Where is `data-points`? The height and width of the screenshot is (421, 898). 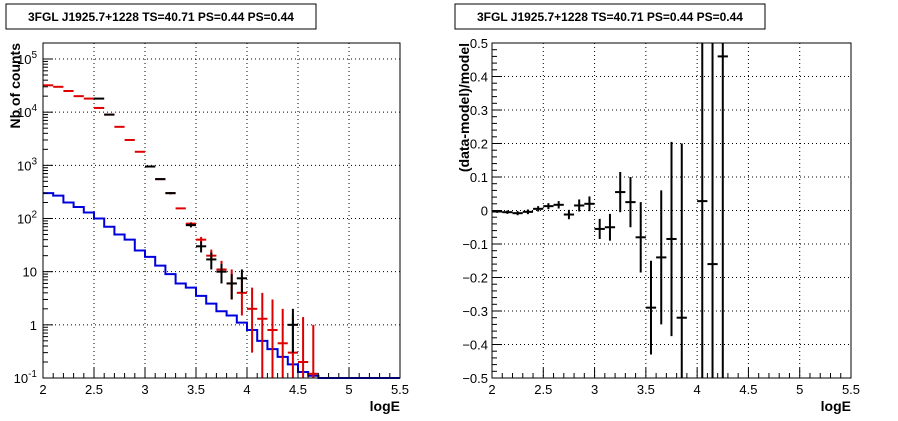 data-points is located at coordinates (196, 225).